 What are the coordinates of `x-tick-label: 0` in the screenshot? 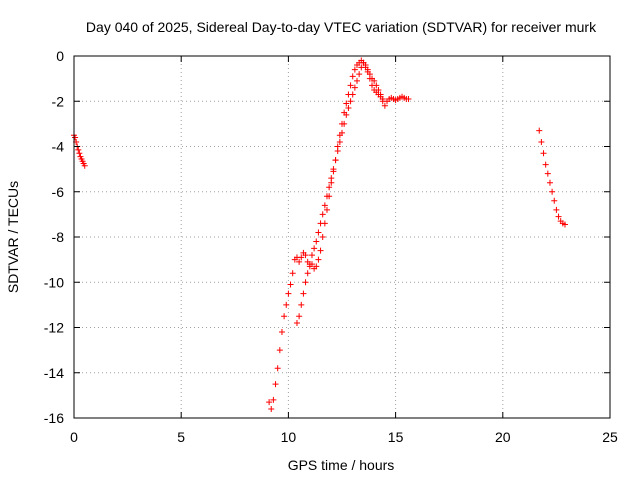 It's located at (74, 437).